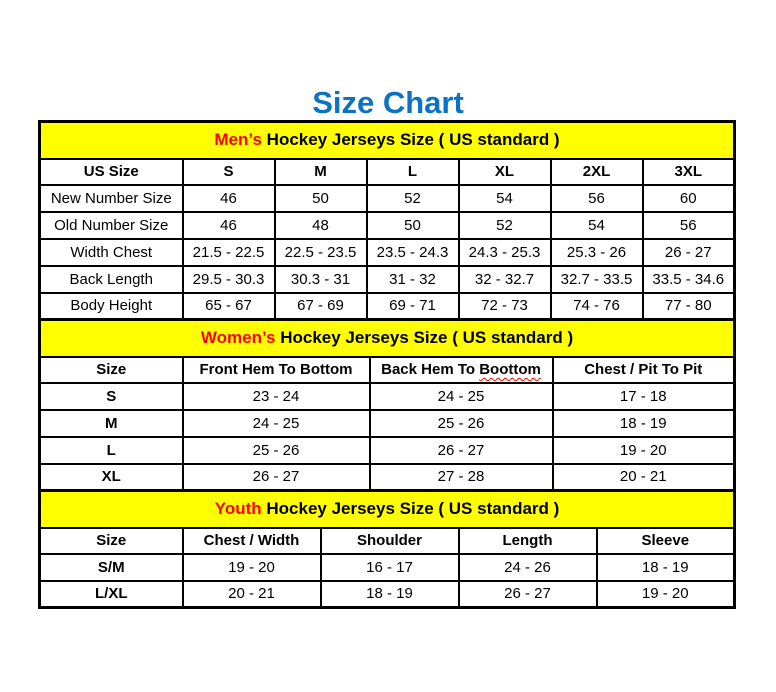 Image resolution: width=776 pixels, height=692 pixels. I want to click on youth-accent-word: Youth, so click(238, 509).